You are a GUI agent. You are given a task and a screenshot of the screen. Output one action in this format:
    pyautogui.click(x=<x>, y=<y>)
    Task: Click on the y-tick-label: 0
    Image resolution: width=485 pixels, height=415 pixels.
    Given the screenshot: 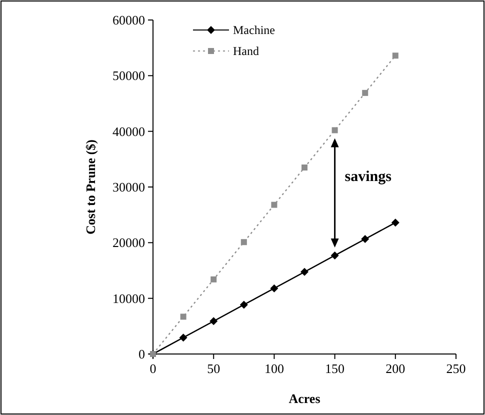 What is the action you would take?
    pyautogui.click(x=141, y=354)
    